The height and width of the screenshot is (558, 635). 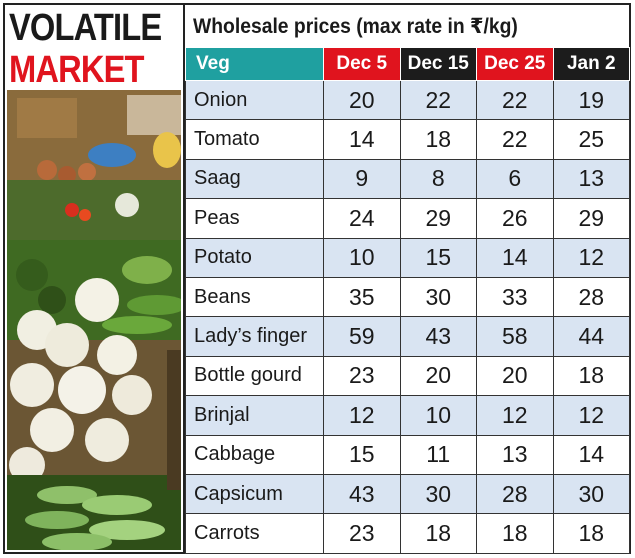 I want to click on table-row: Lady’s finger 59 43 58 44, so click(x=407, y=336).